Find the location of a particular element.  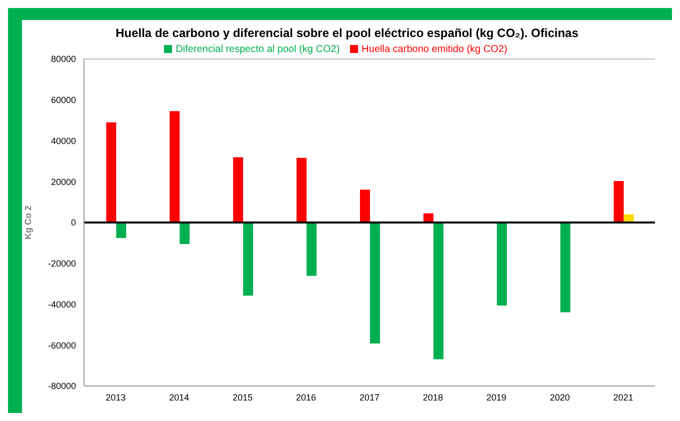

y-tick-label: -20000 is located at coordinates (62, 263).